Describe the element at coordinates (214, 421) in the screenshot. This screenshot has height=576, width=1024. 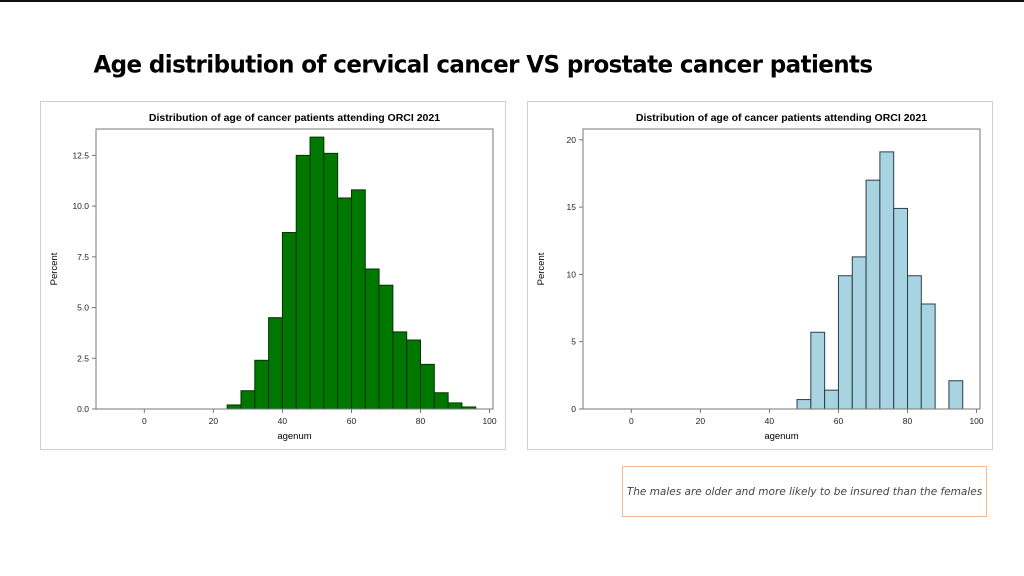
I see `chart0-x-tick-label-20: 20` at that location.